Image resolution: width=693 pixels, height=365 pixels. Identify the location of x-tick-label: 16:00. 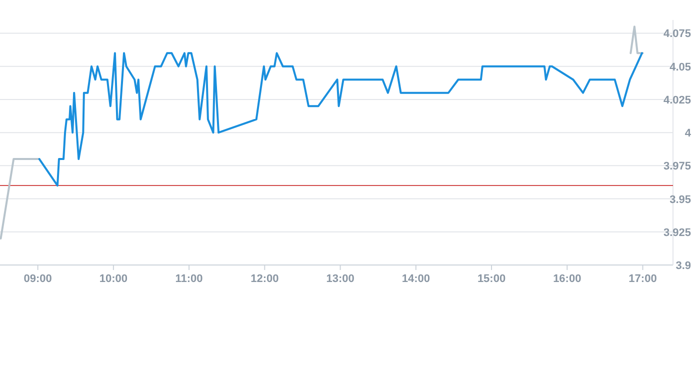
(567, 279).